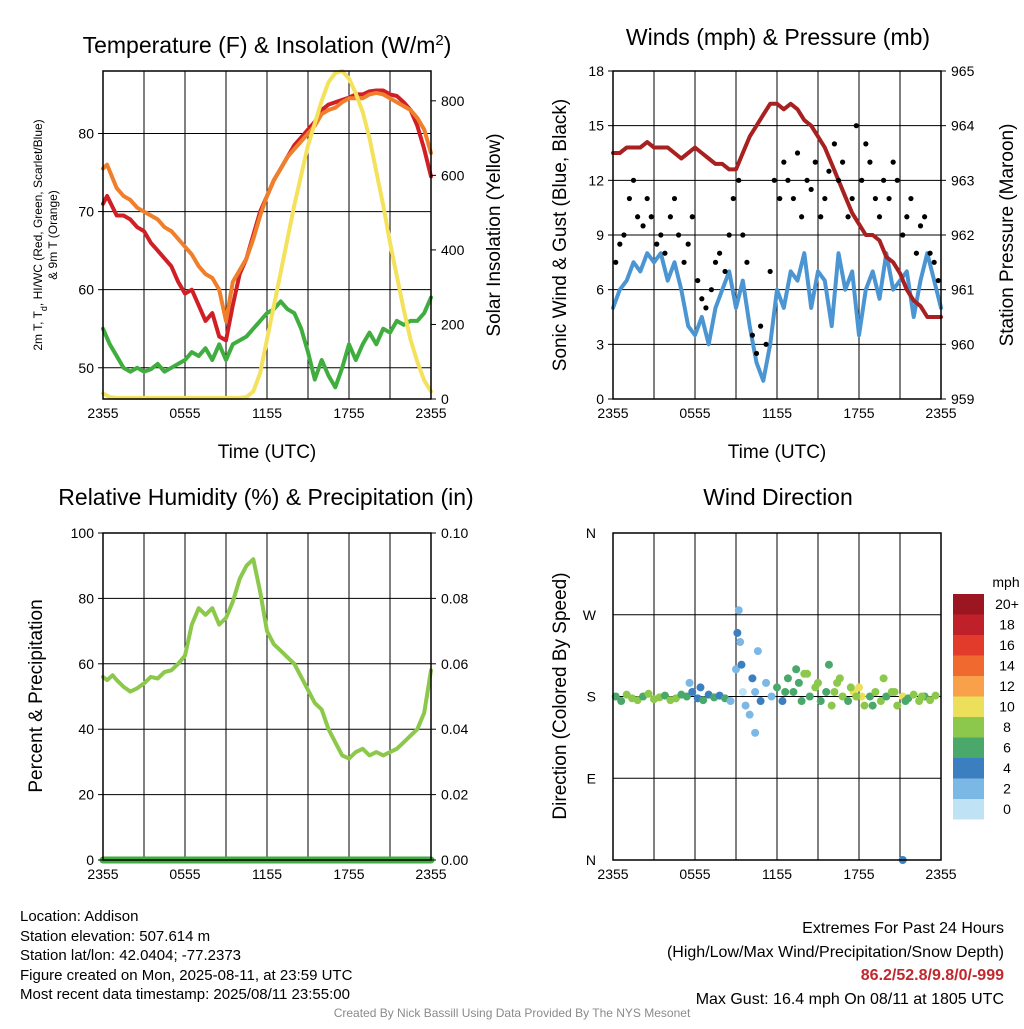 The image size is (1024, 1029). What do you see at coordinates (1007, 707) in the screenshot?
I see `colorbar-label: 10` at bounding box center [1007, 707].